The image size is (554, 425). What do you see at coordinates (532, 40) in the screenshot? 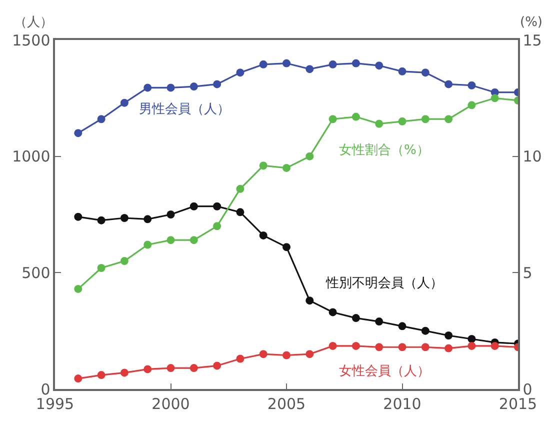
I see `y2-tick-label: 15` at bounding box center [532, 40].